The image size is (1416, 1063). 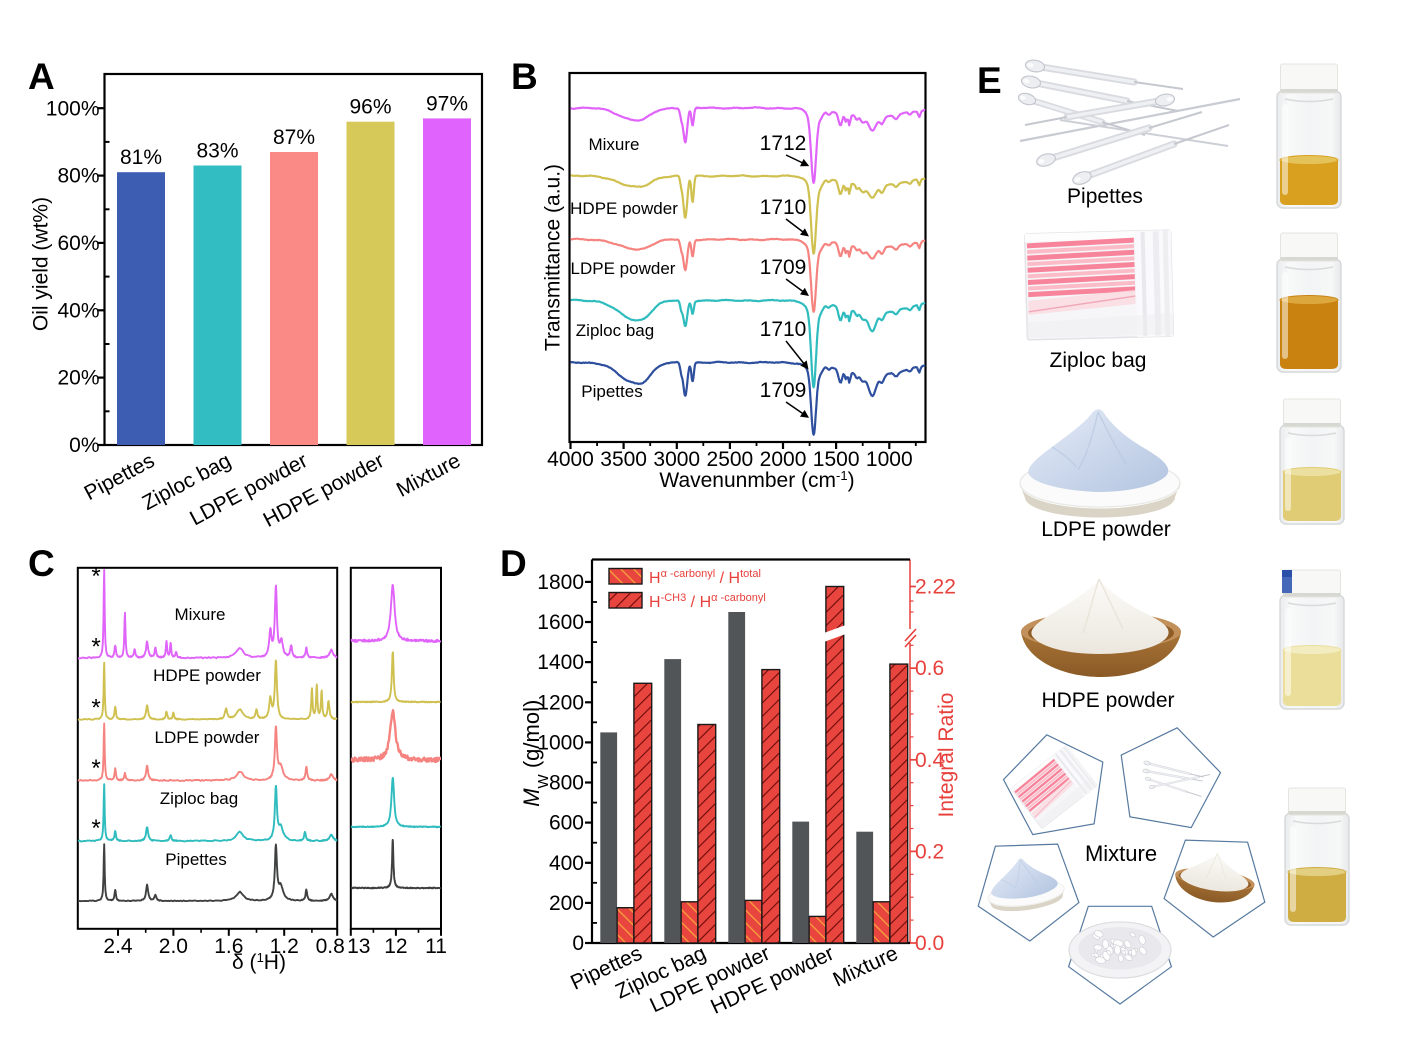 What do you see at coordinates (935, 587) in the screenshot?
I see `svg-text: 2.22` at bounding box center [935, 587].